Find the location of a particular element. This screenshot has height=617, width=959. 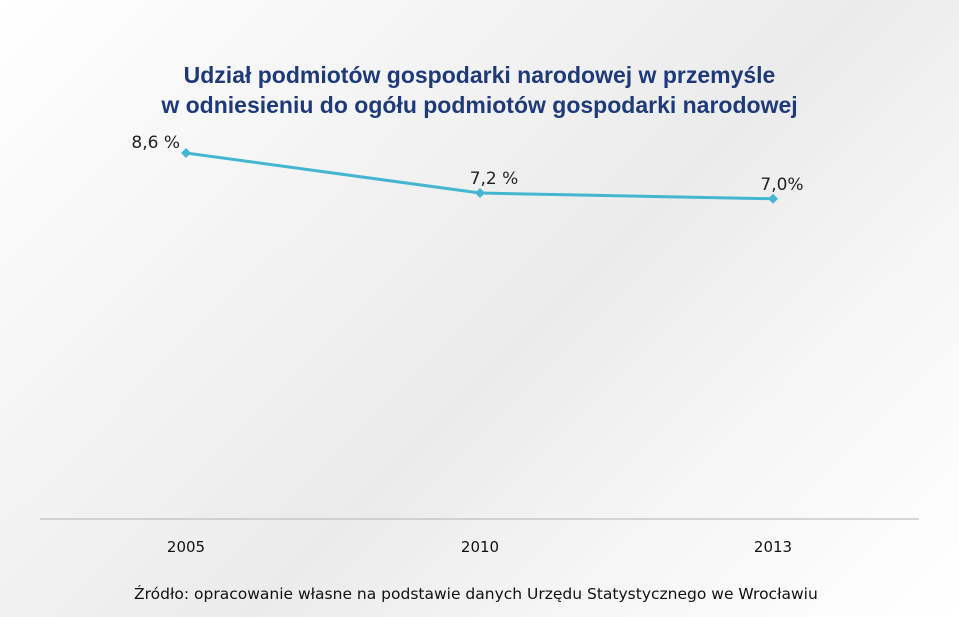

series-layer is located at coordinates (479, 176).